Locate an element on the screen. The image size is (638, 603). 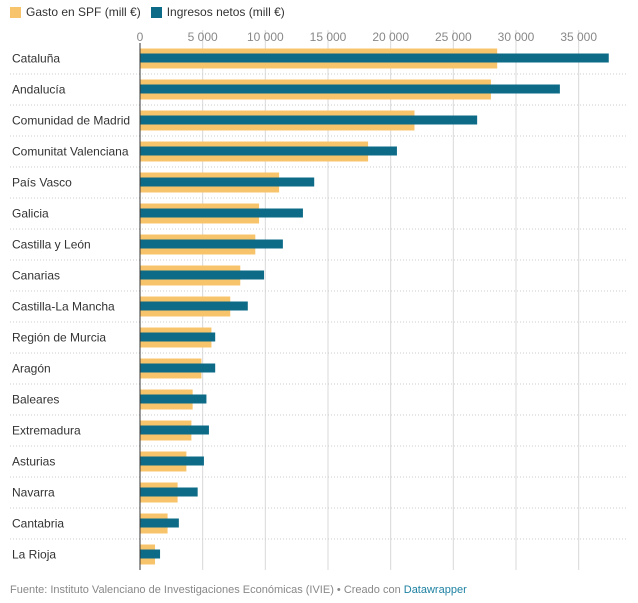
datawrapper-link: Datawrapper is located at coordinates (435, 590).